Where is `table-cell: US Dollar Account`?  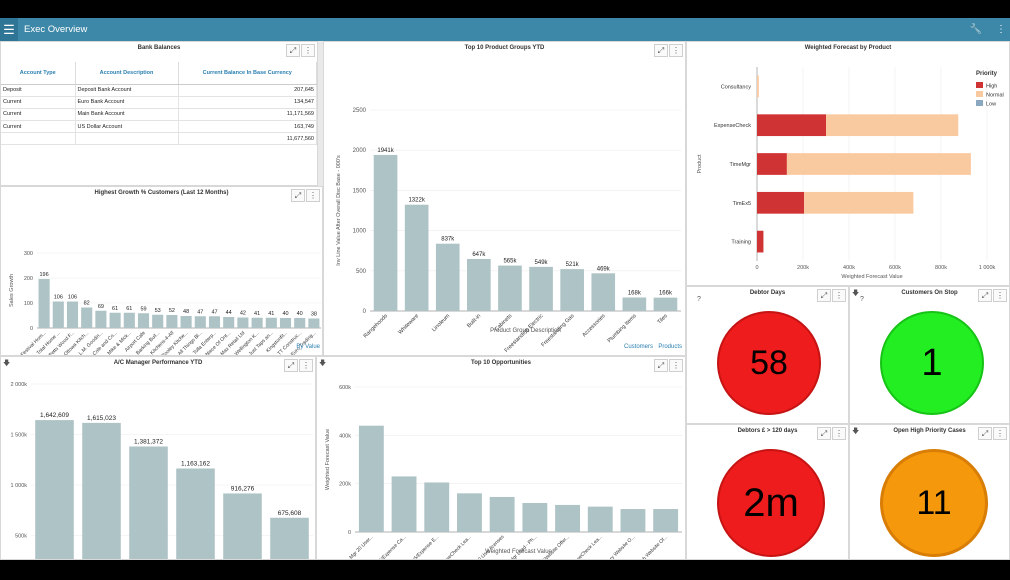
table-cell: US Dollar Account is located at coordinates (127, 127).